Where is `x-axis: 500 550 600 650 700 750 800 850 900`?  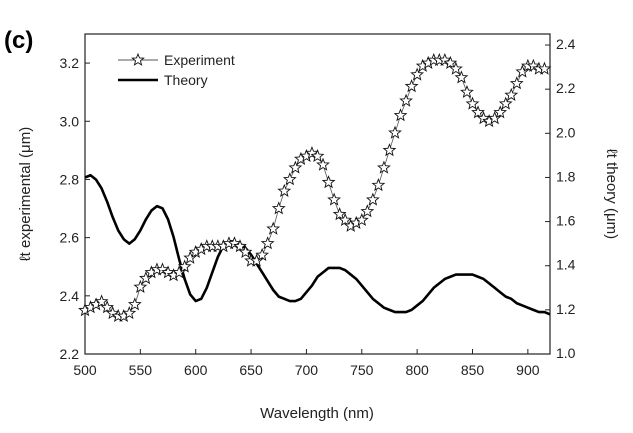
x-axis: 500 550 600 650 700 750 800 850 900 is located at coordinates (306, 363).